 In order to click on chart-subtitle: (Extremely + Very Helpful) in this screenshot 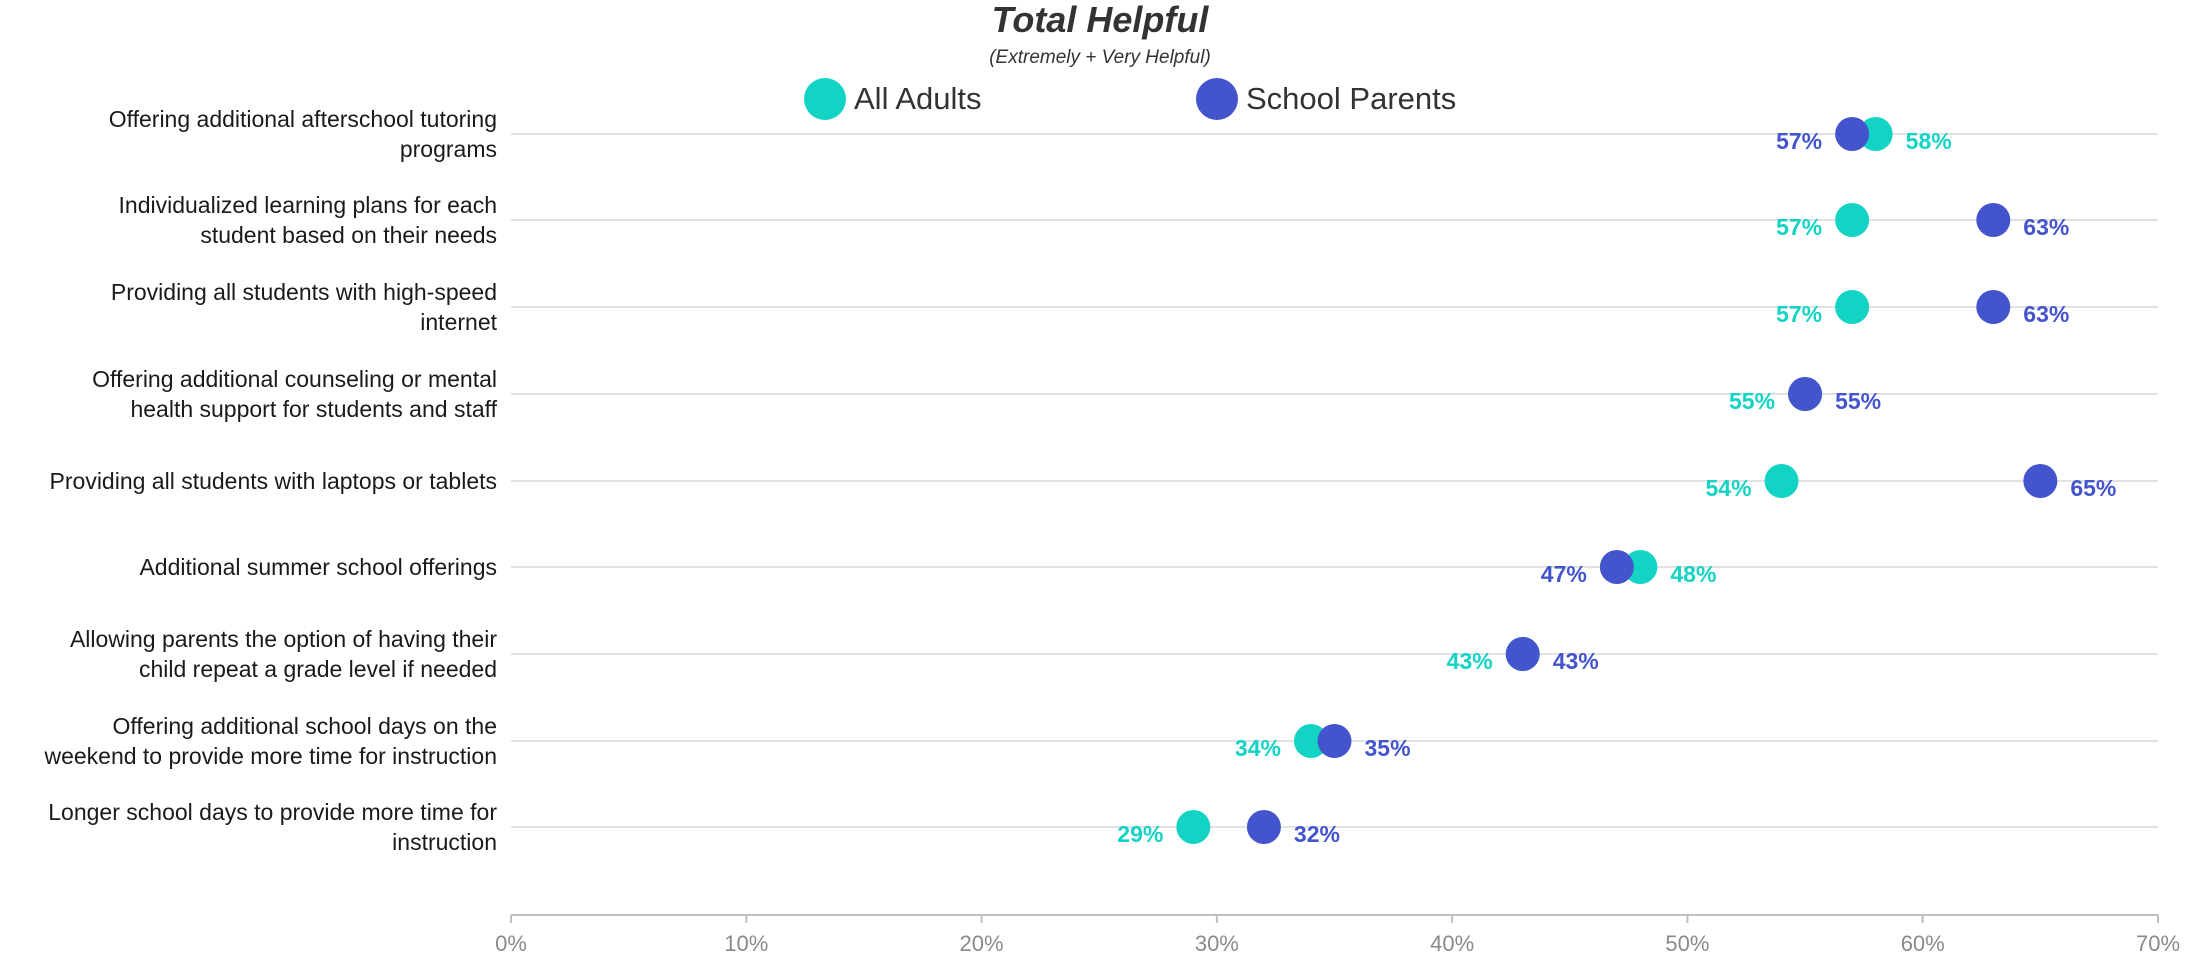, I will do `click(1100, 57)`.